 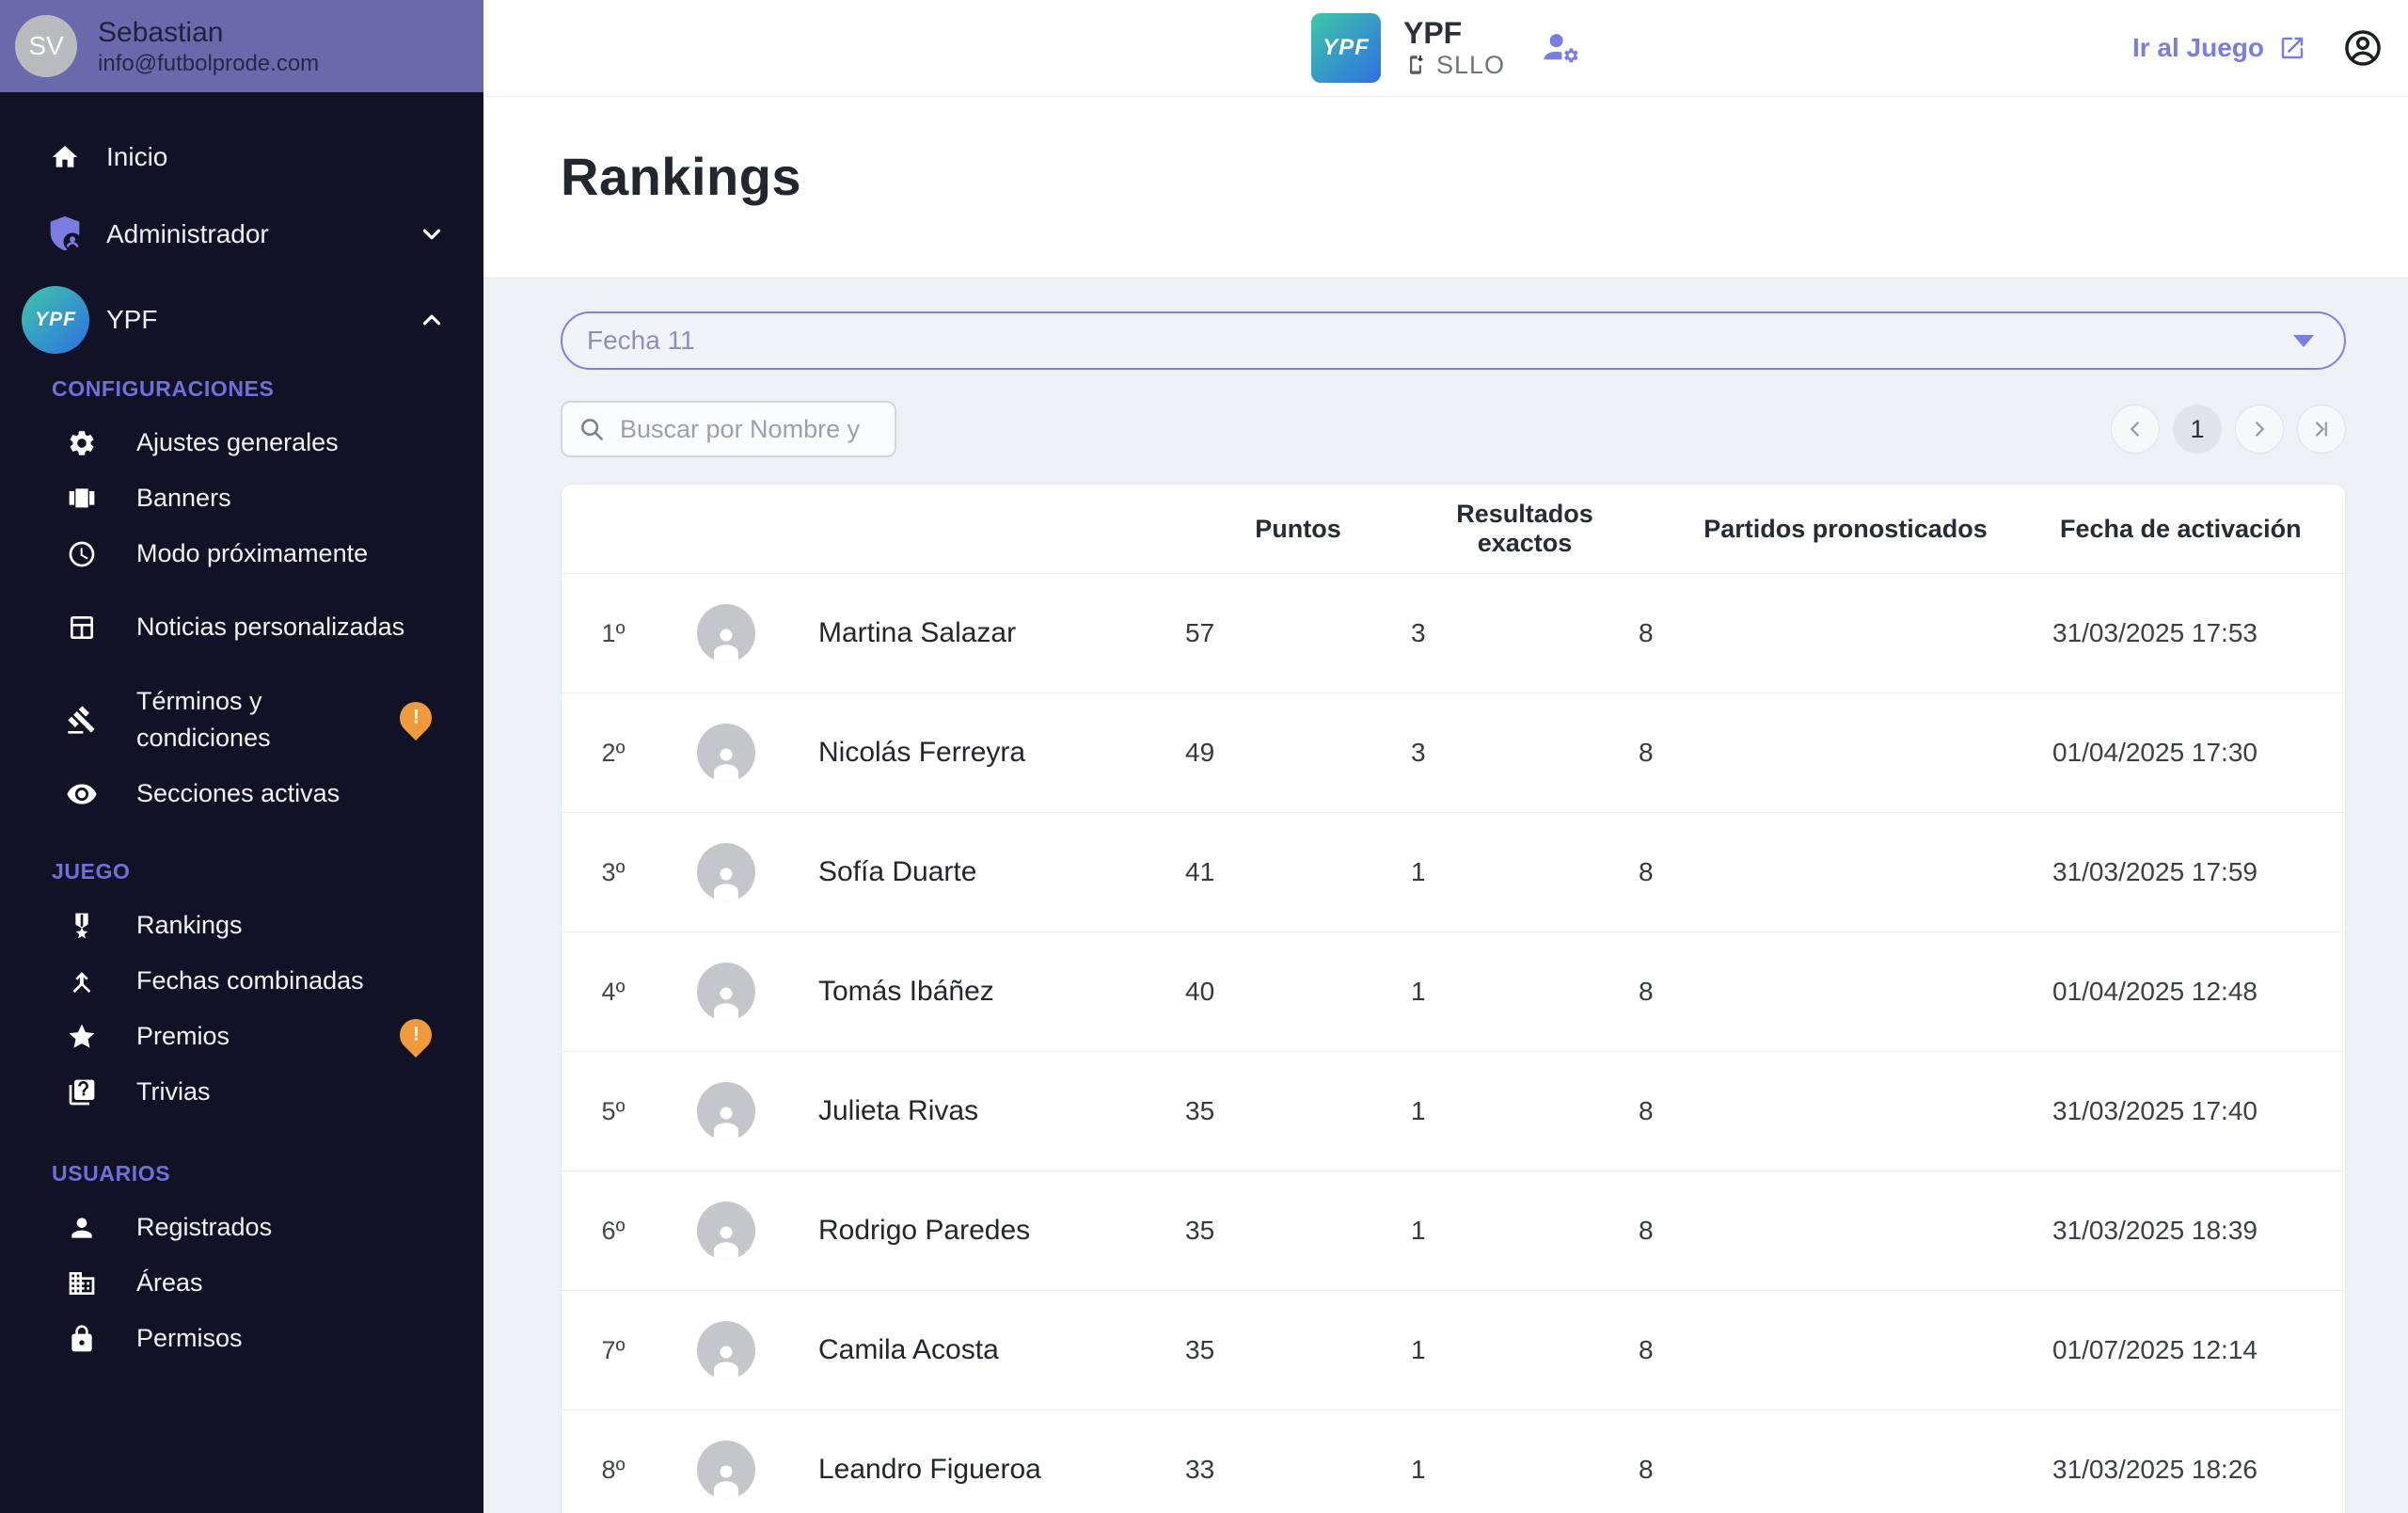 I want to click on manage-accounts-icon, so click(x=1561, y=48).